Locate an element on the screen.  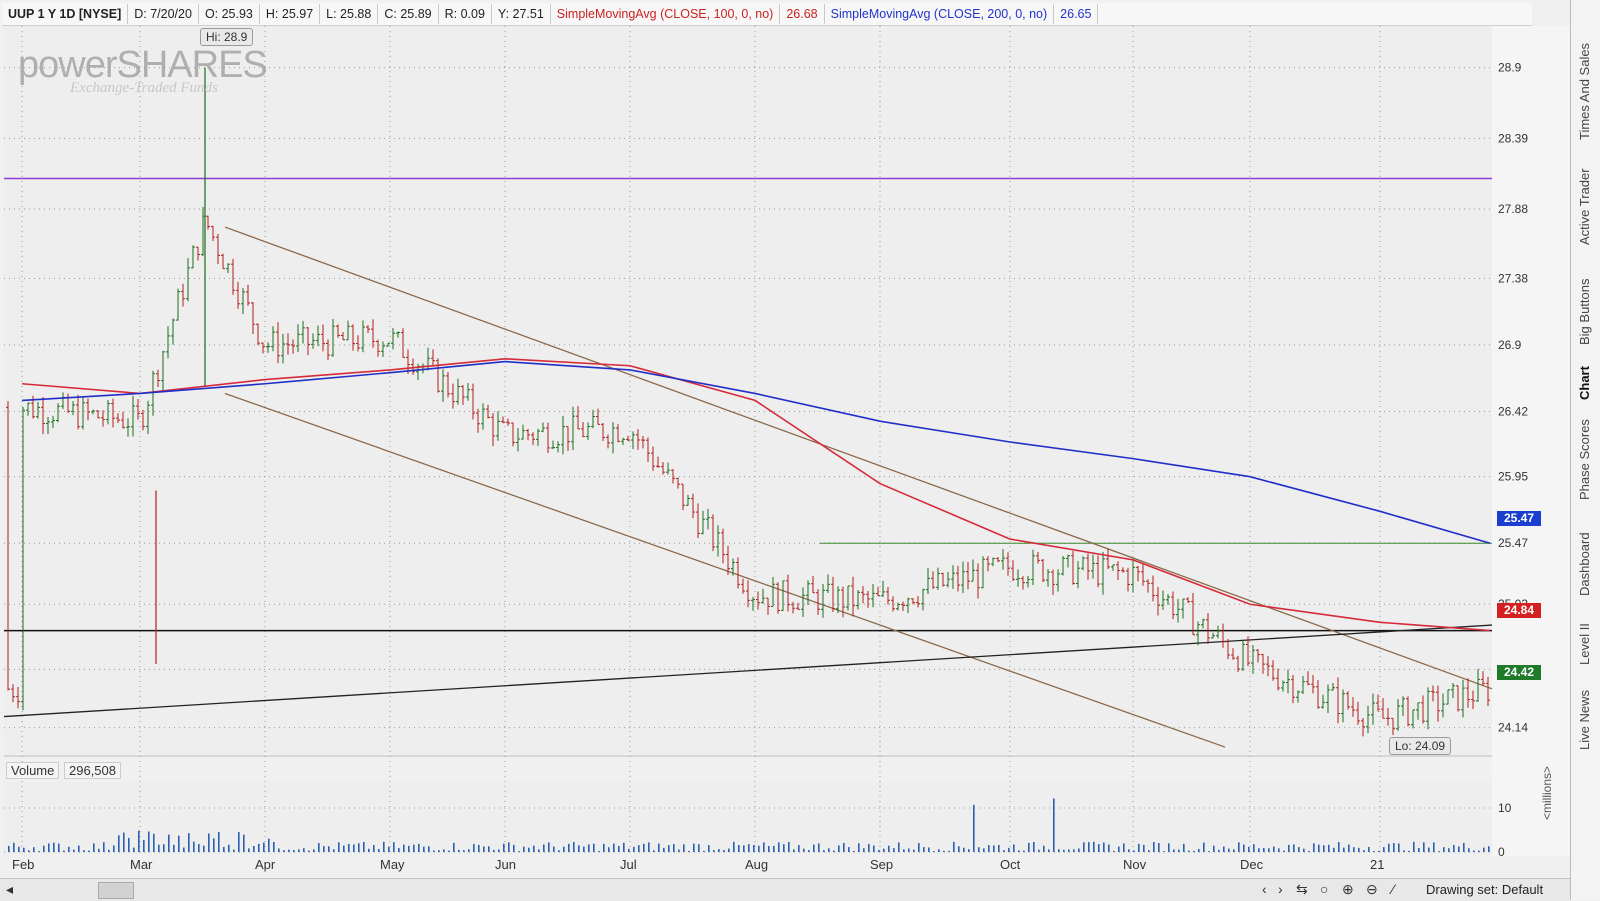
tab-big-buttons: Big Buttons is located at coordinates (1584, 312).